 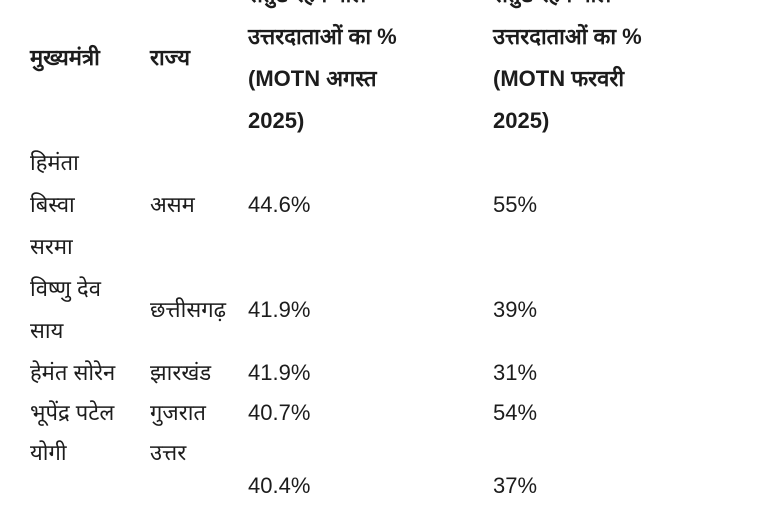 I want to click on feb-value: 31%, so click(x=515, y=372).